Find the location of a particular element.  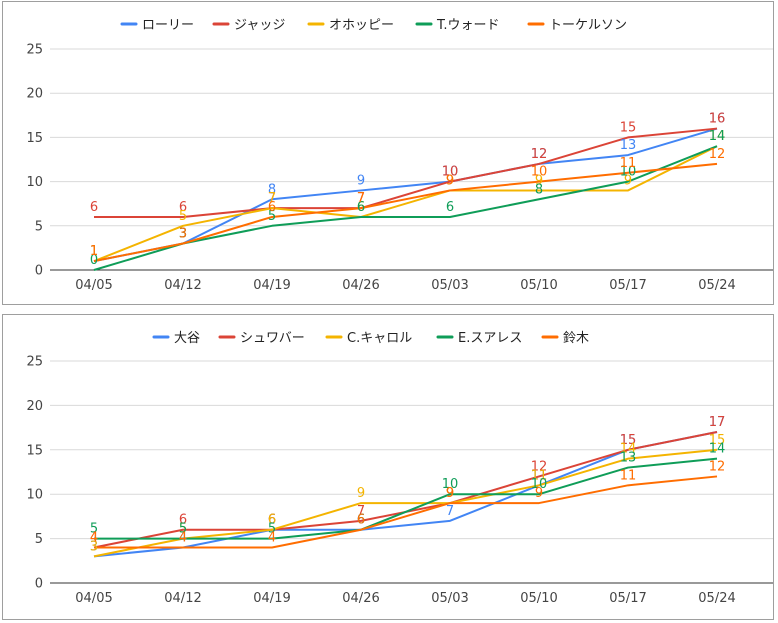

data-label: 15 is located at coordinates (628, 440).